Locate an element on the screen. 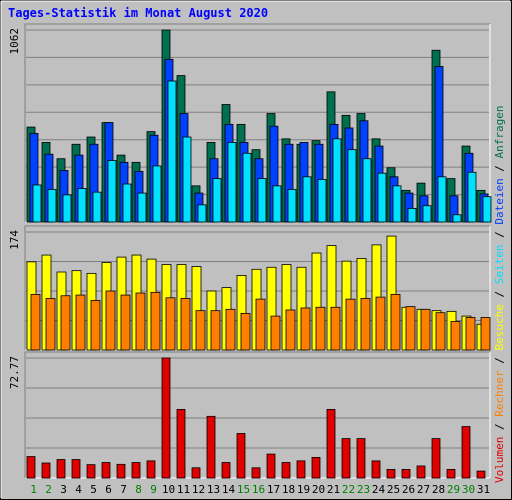 This screenshot has width=512, height=500. x-tick-label: 16 is located at coordinates (258, 489).